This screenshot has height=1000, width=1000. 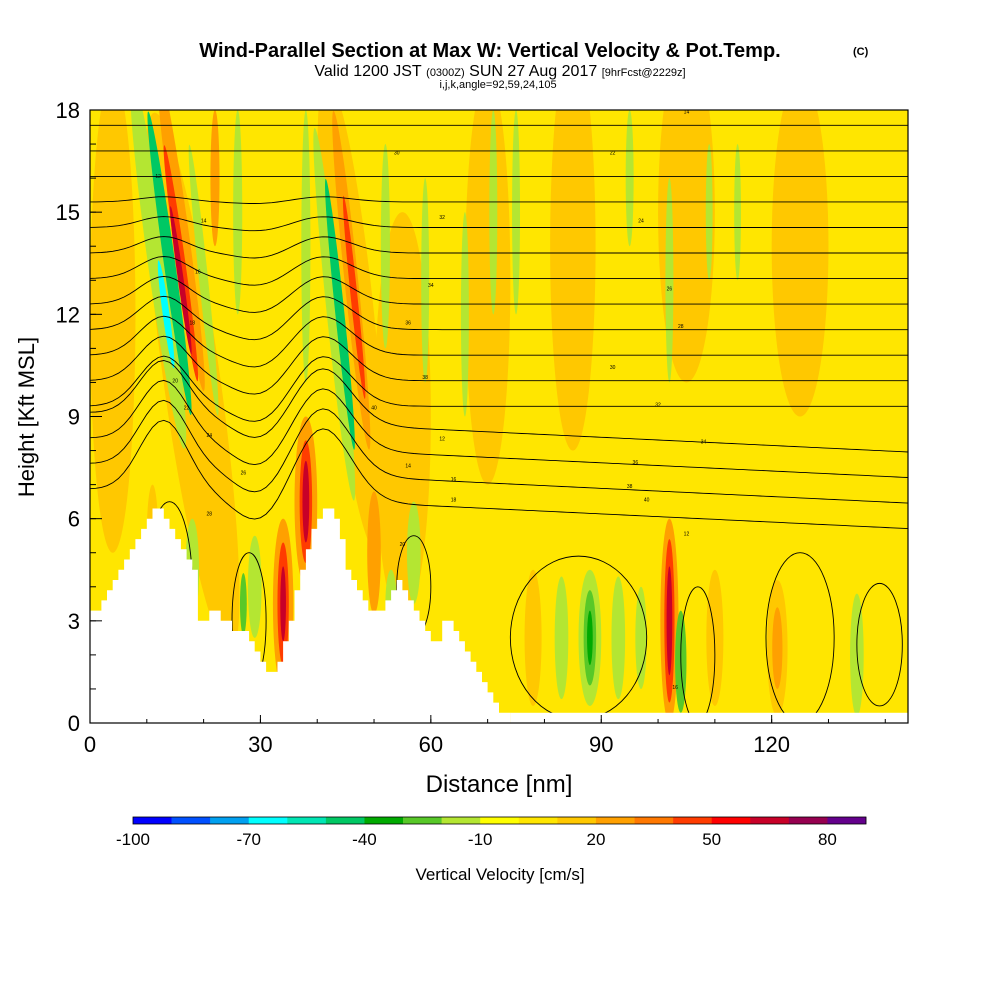 I want to click on y-axis-label: Height [Kft MSL], so click(x=26, y=417).